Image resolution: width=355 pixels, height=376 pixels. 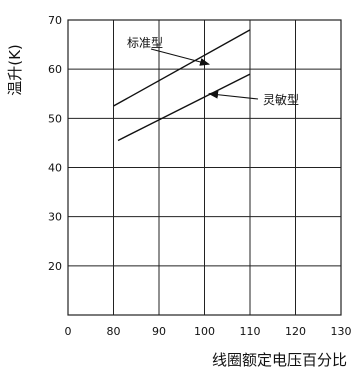 I want to click on x-tick-label: 90, so click(x=159, y=331).